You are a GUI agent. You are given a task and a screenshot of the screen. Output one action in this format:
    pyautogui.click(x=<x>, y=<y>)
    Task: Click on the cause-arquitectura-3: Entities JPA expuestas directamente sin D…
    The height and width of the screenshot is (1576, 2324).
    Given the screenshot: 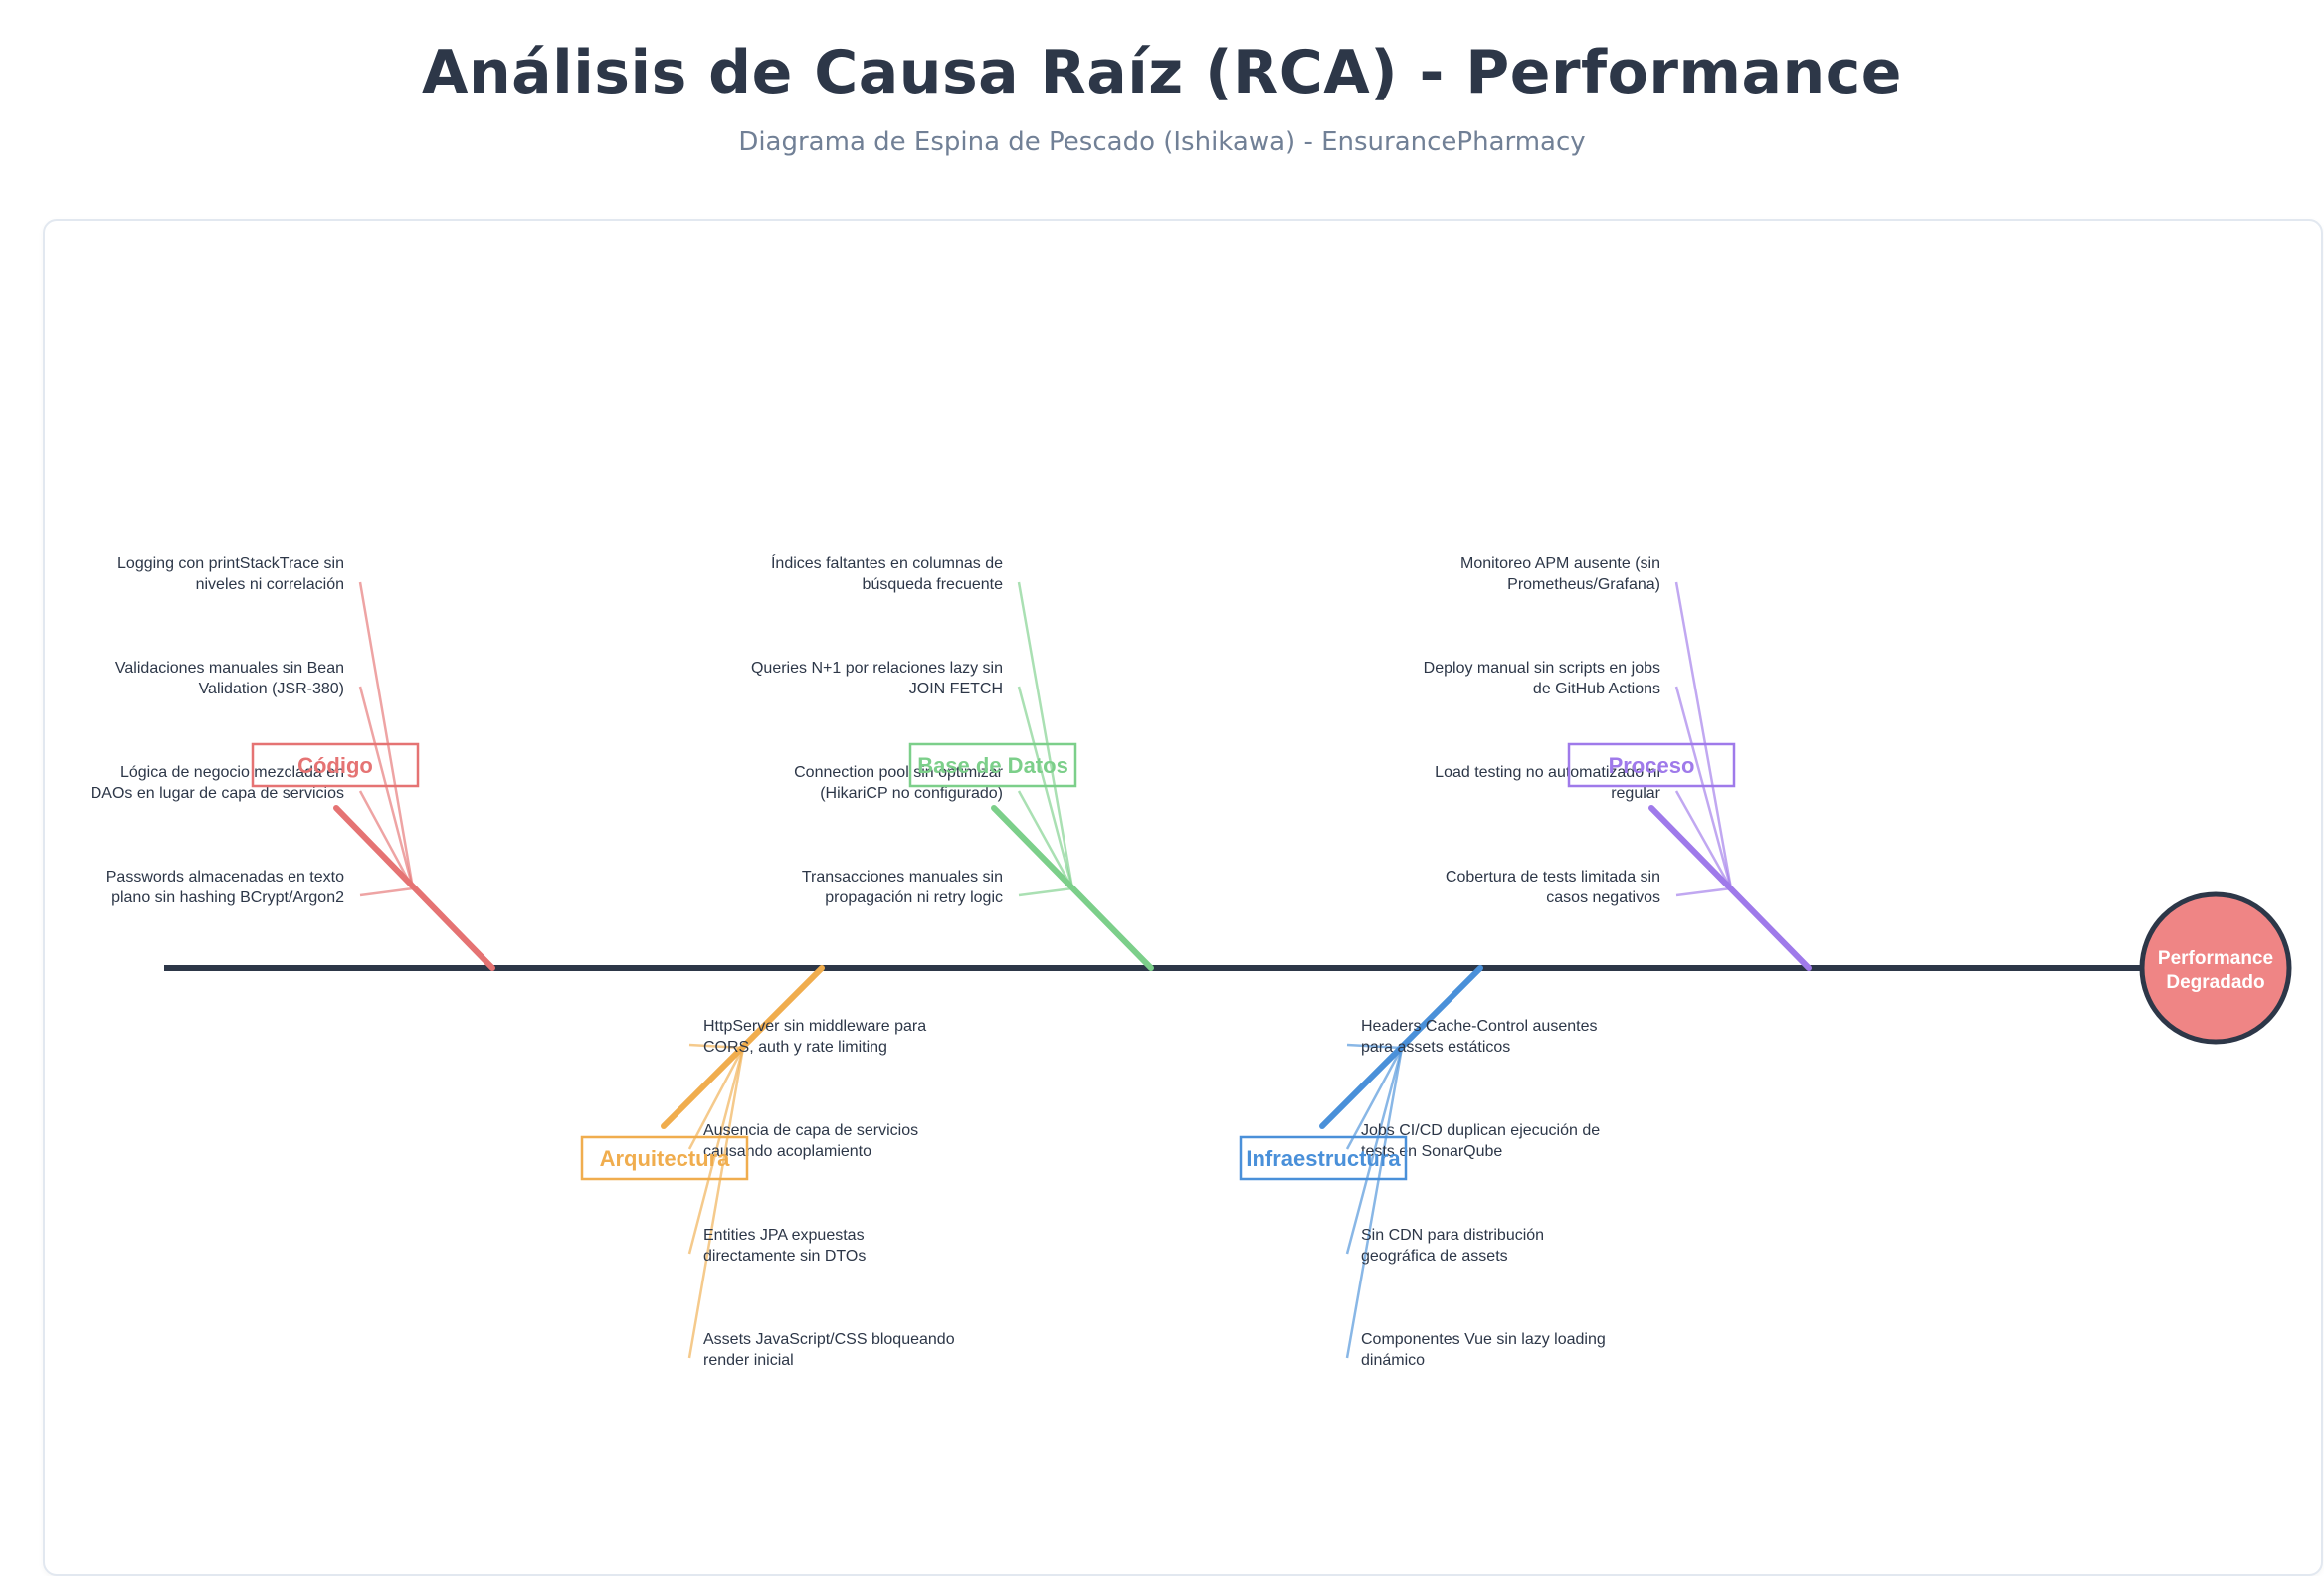 What is the action you would take?
    pyautogui.click(x=785, y=1246)
    